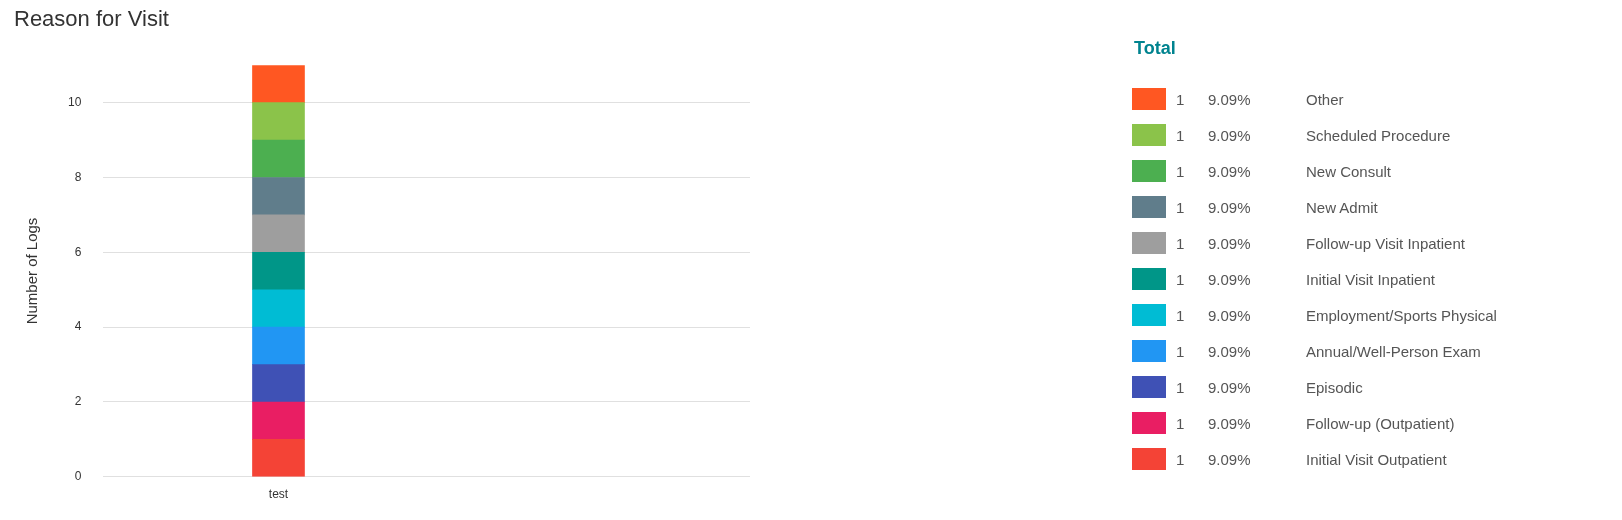  What do you see at coordinates (32, 271) in the screenshot?
I see `y-axis-title: Number of Logs` at bounding box center [32, 271].